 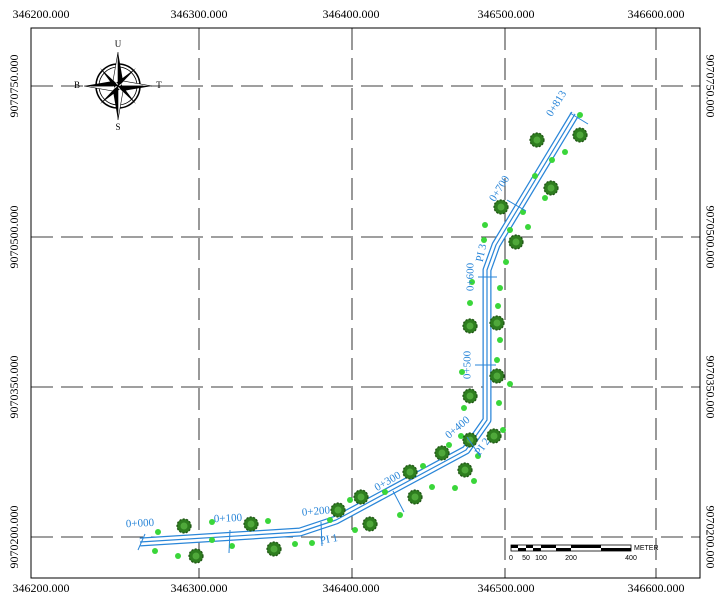 What do you see at coordinates (77, 85) in the screenshot?
I see `compass-label: B` at bounding box center [77, 85].